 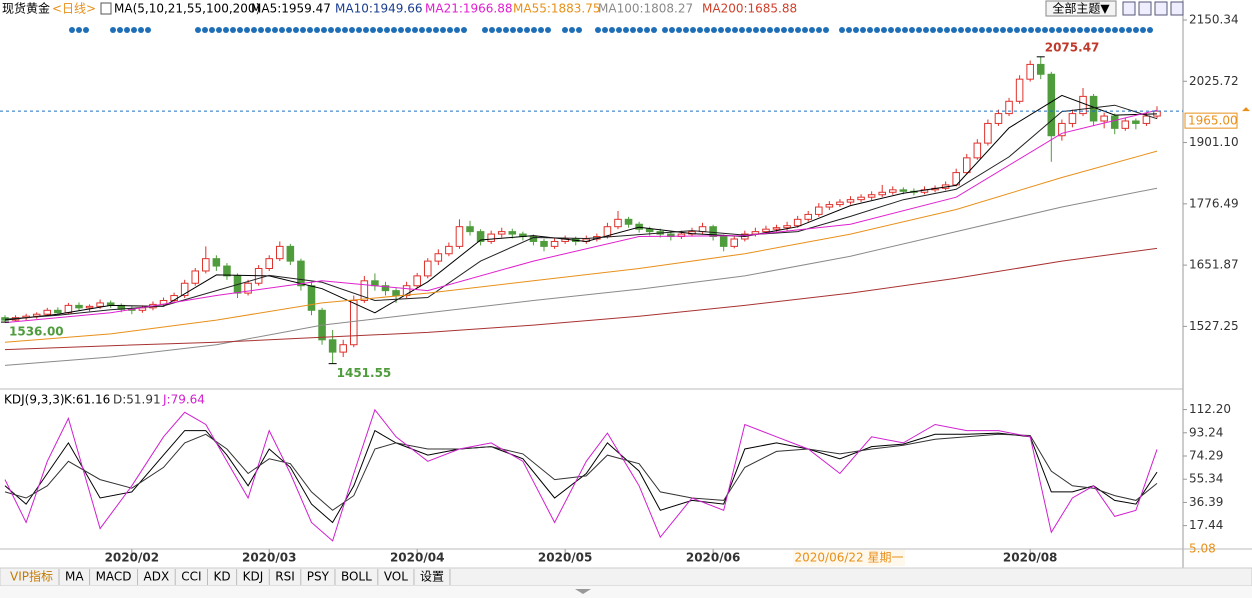 I want to click on y-tick-label: 17.44, so click(x=1206, y=525).